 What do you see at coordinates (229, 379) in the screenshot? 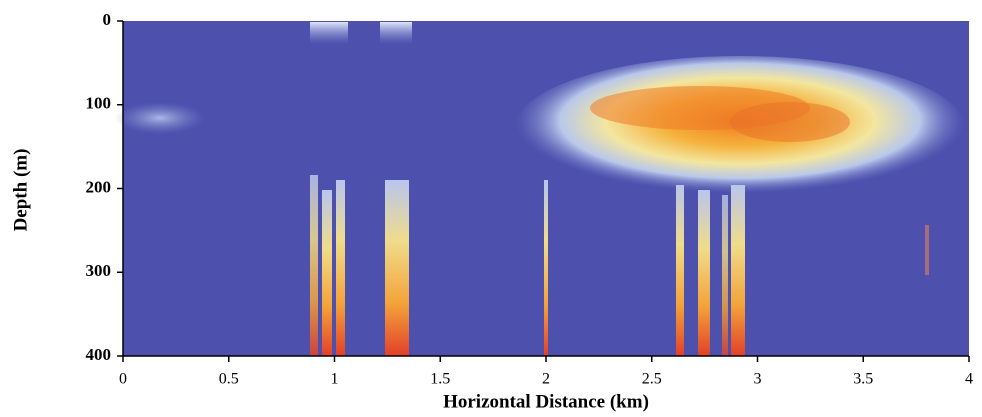
I see `x-tick-label: 0.5` at bounding box center [229, 379].